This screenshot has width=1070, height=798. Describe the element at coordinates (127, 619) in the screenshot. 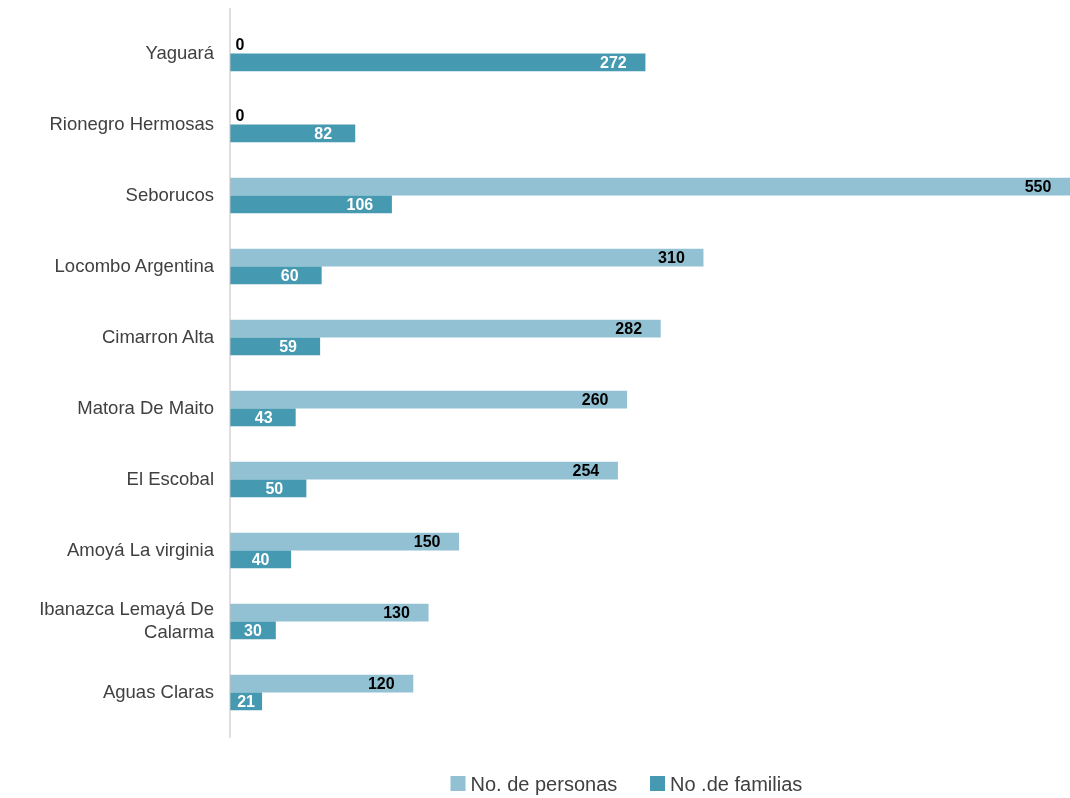

I see `y-tick-label: Ibanazca Lemayá De Calarma` at that location.